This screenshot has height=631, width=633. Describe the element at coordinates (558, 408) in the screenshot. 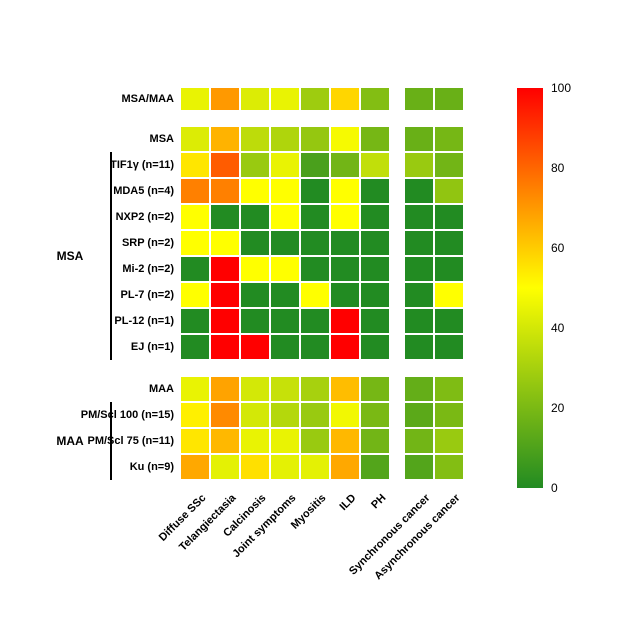

I see `colorbar-tick-label: 20` at that location.